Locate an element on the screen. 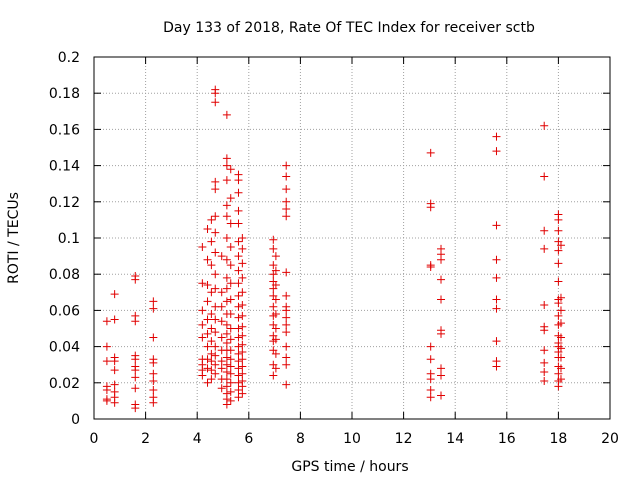 Image resolution: width=640 pixels, height=480 pixels. x-tick-label: 16 is located at coordinates (507, 439).